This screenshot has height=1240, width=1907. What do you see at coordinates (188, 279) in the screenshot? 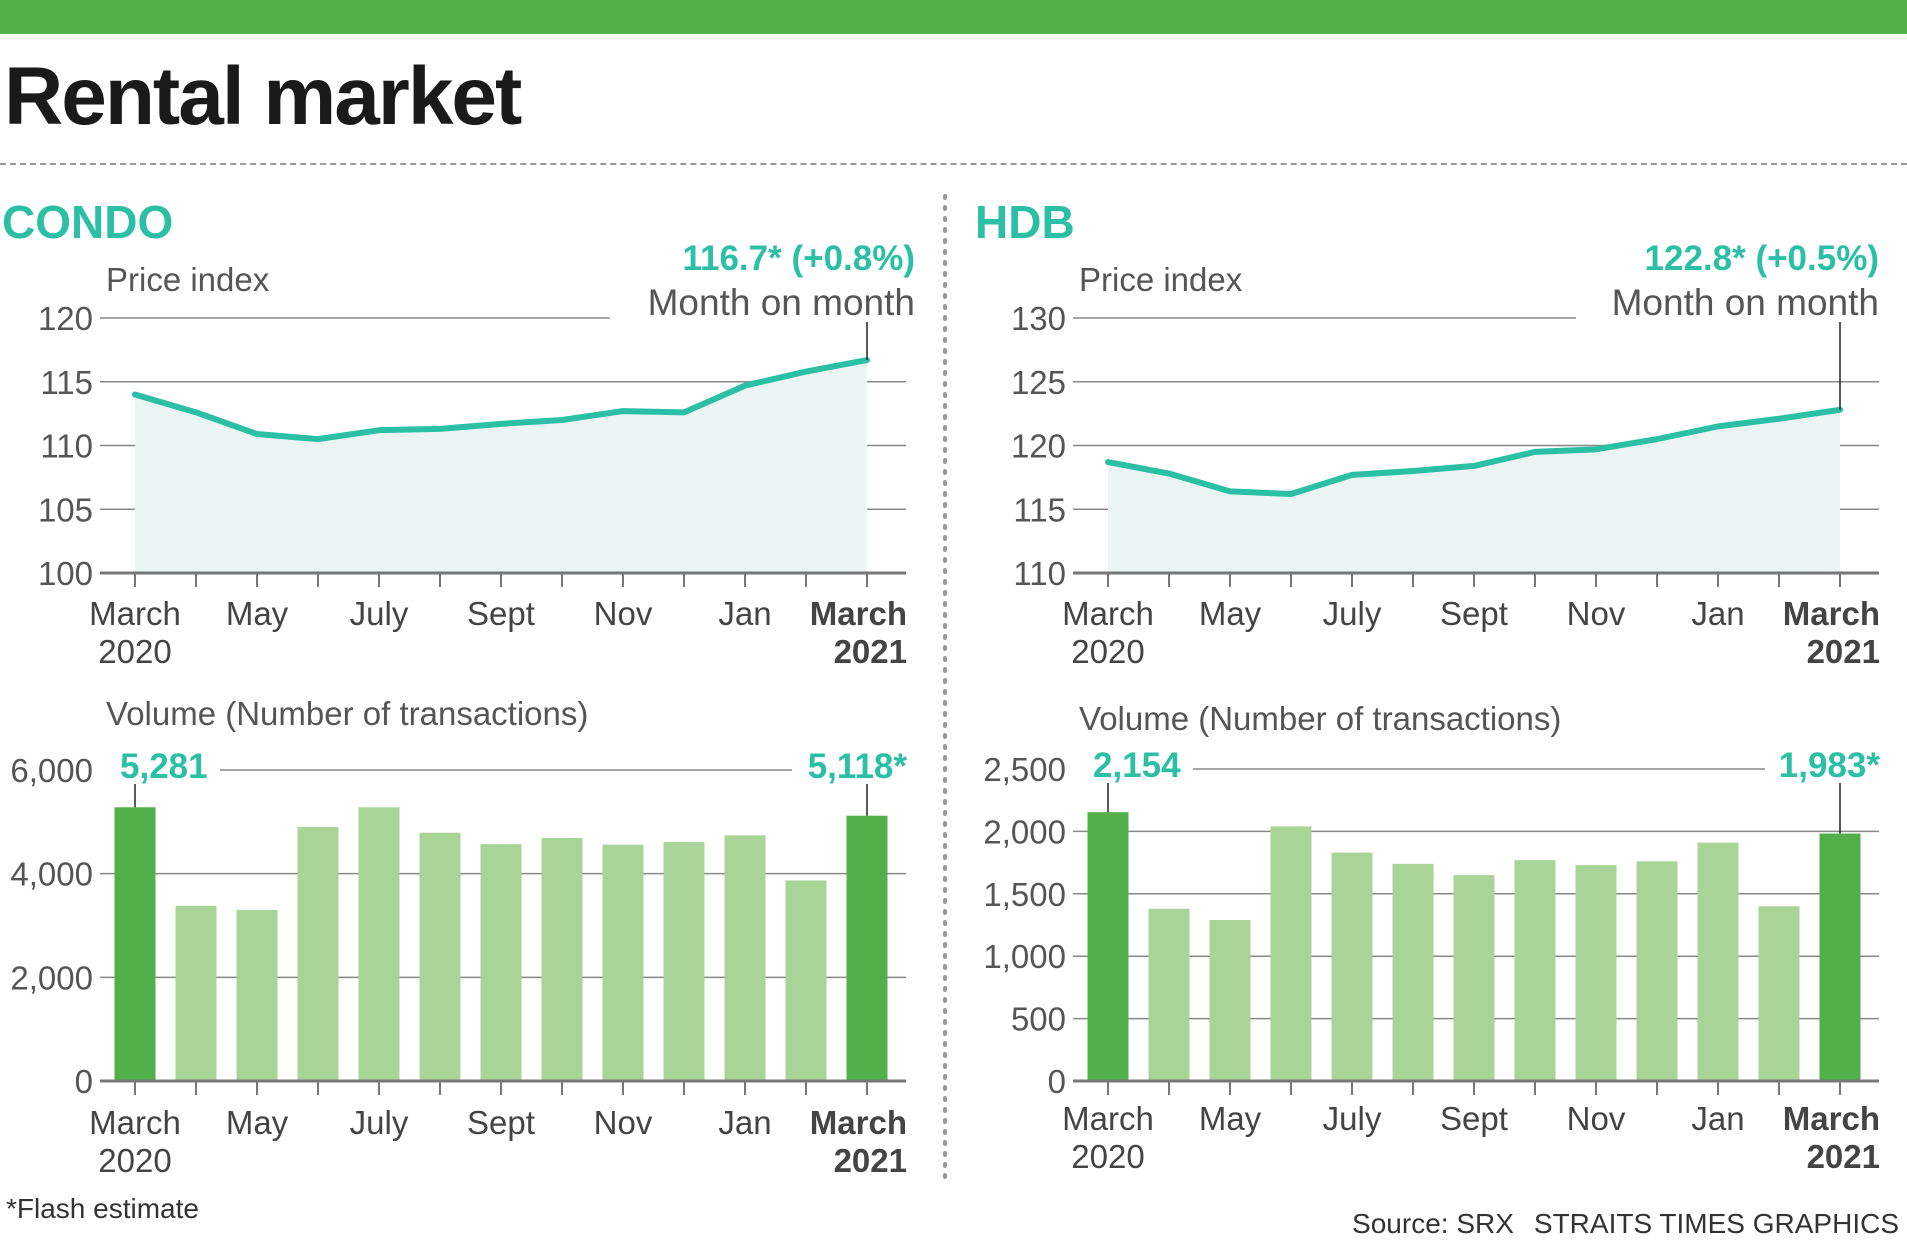
I see `chart-title: Price index` at bounding box center [188, 279].